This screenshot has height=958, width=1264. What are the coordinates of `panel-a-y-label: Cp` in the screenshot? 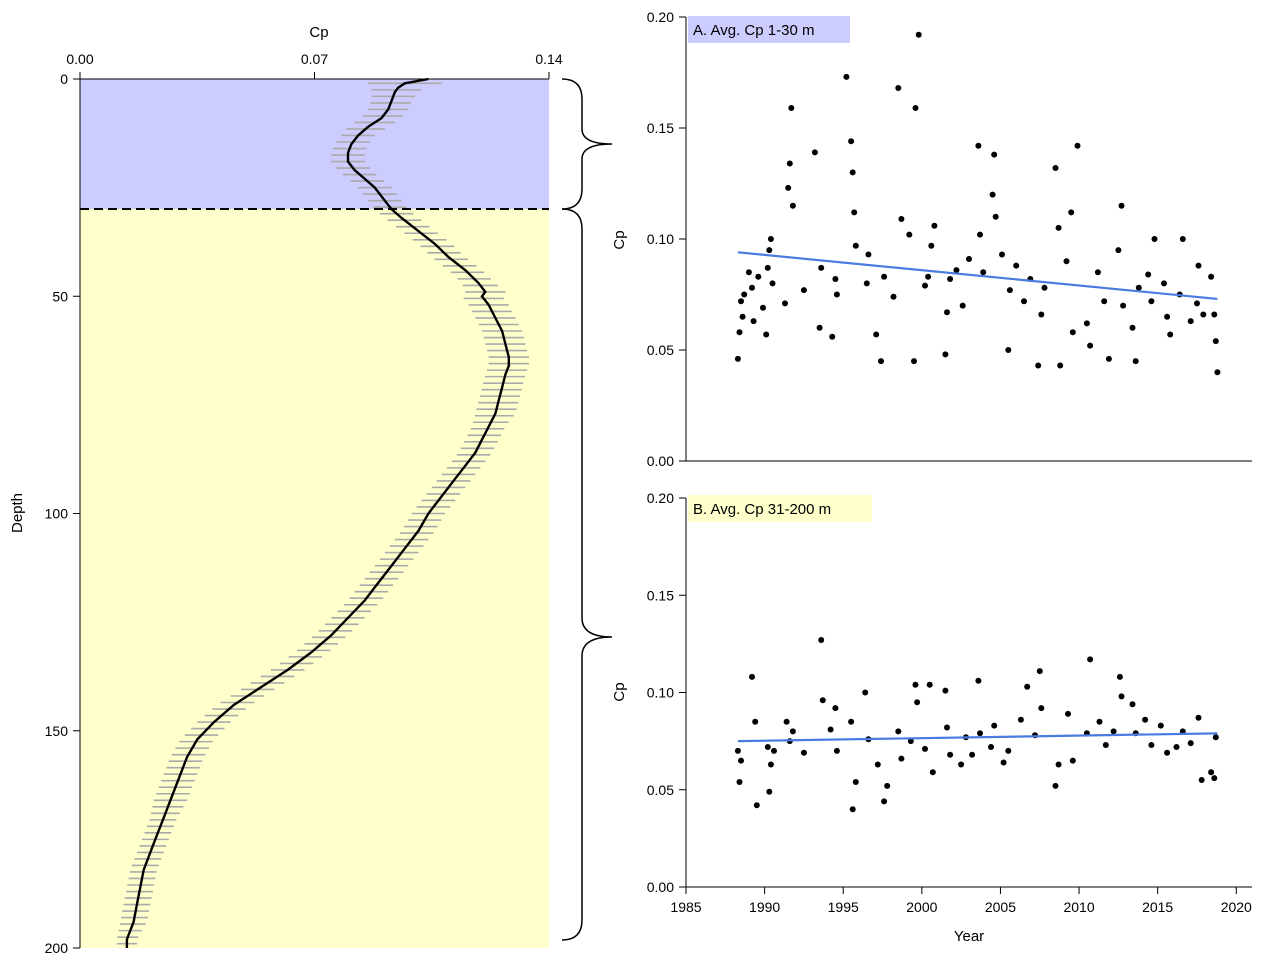 It's located at (619, 239).